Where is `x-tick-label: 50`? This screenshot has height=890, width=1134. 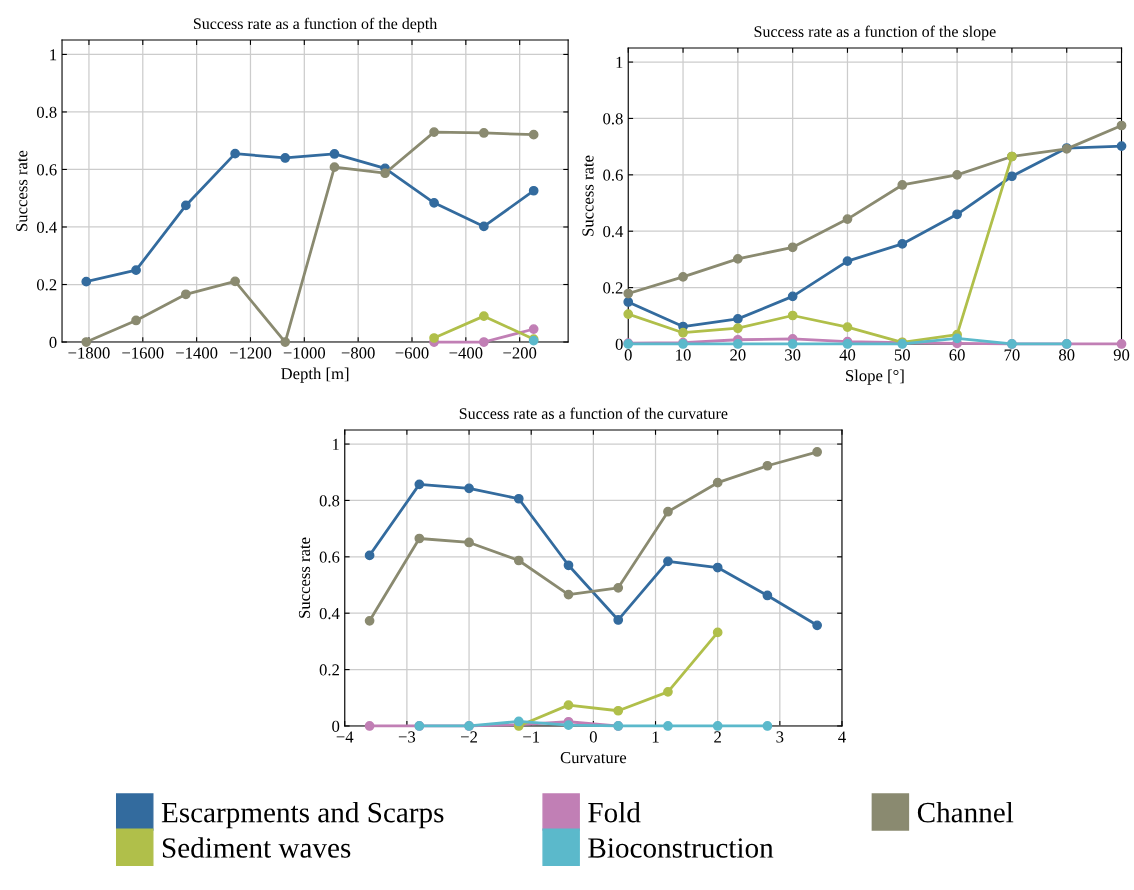
x-tick-label: 50 is located at coordinates (902, 355).